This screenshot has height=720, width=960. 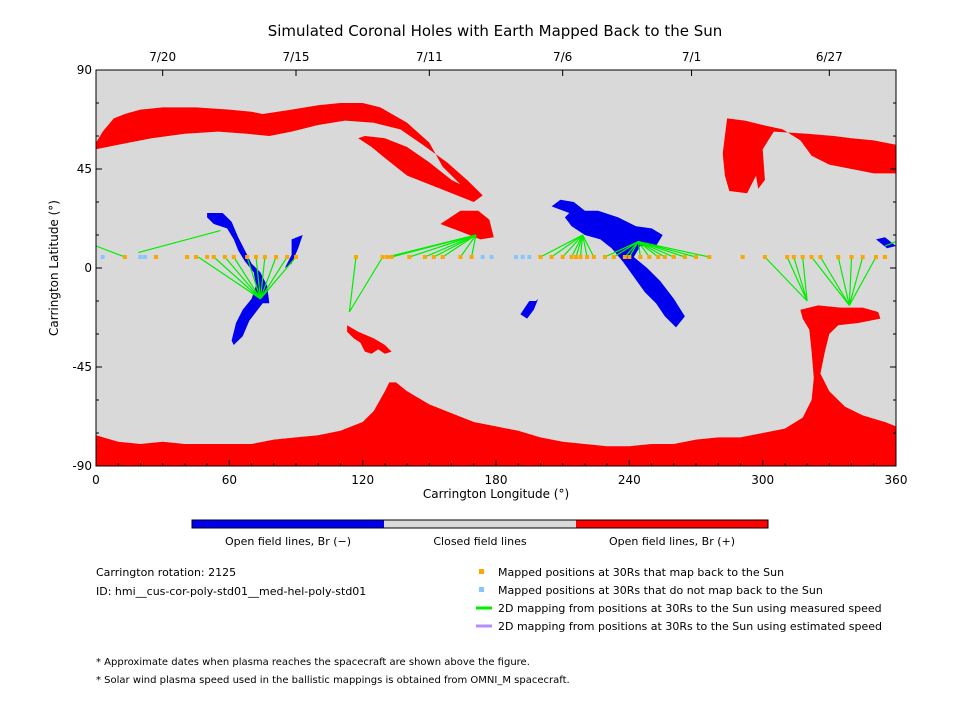 I want to click on top-date-label: 7/15, so click(x=296, y=57).